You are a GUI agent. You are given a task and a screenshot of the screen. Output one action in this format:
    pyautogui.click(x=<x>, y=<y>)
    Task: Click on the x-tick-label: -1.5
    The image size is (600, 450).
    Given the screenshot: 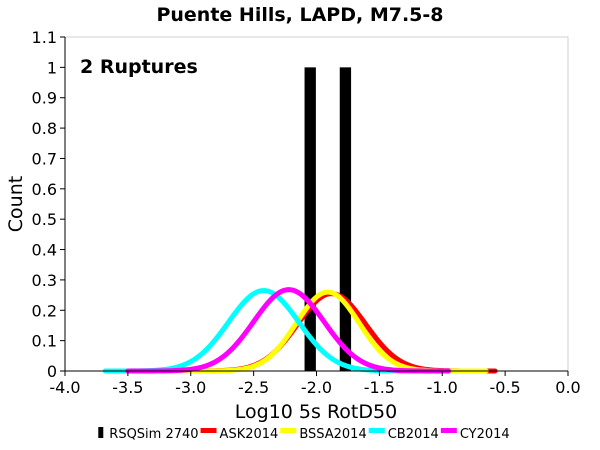 What is the action you would take?
    pyautogui.click(x=379, y=387)
    